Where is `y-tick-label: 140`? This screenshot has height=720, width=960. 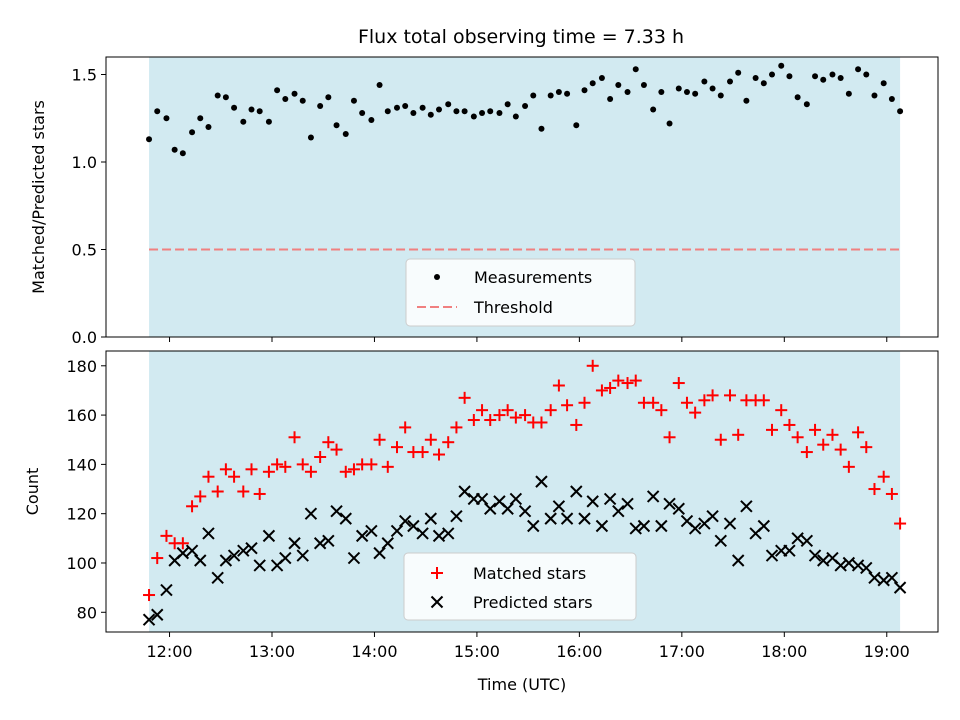 y-tick-label: 140 is located at coordinates (81, 464).